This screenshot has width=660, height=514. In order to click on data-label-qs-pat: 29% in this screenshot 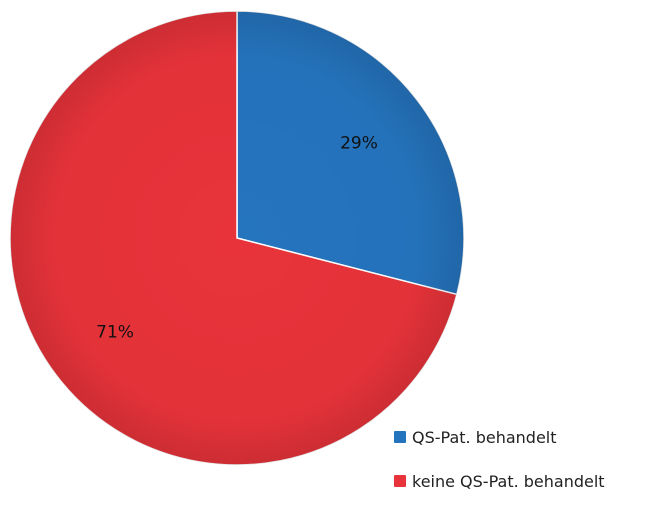, I will do `click(359, 143)`.